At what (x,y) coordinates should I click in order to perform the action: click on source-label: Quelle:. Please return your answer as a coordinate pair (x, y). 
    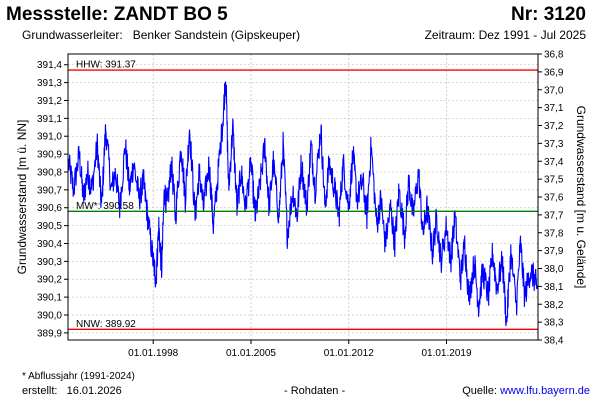
    Looking at the image, I should click on (480, 391).